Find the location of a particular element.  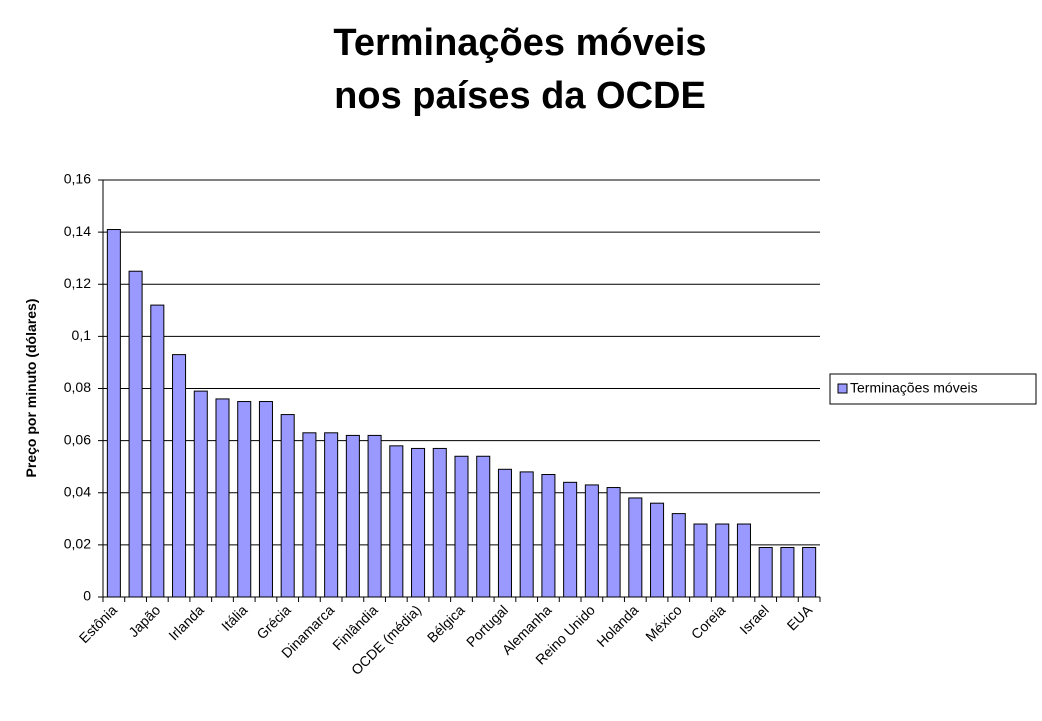

y-tick-label: 0,14 is located at coordinates (77, 231).